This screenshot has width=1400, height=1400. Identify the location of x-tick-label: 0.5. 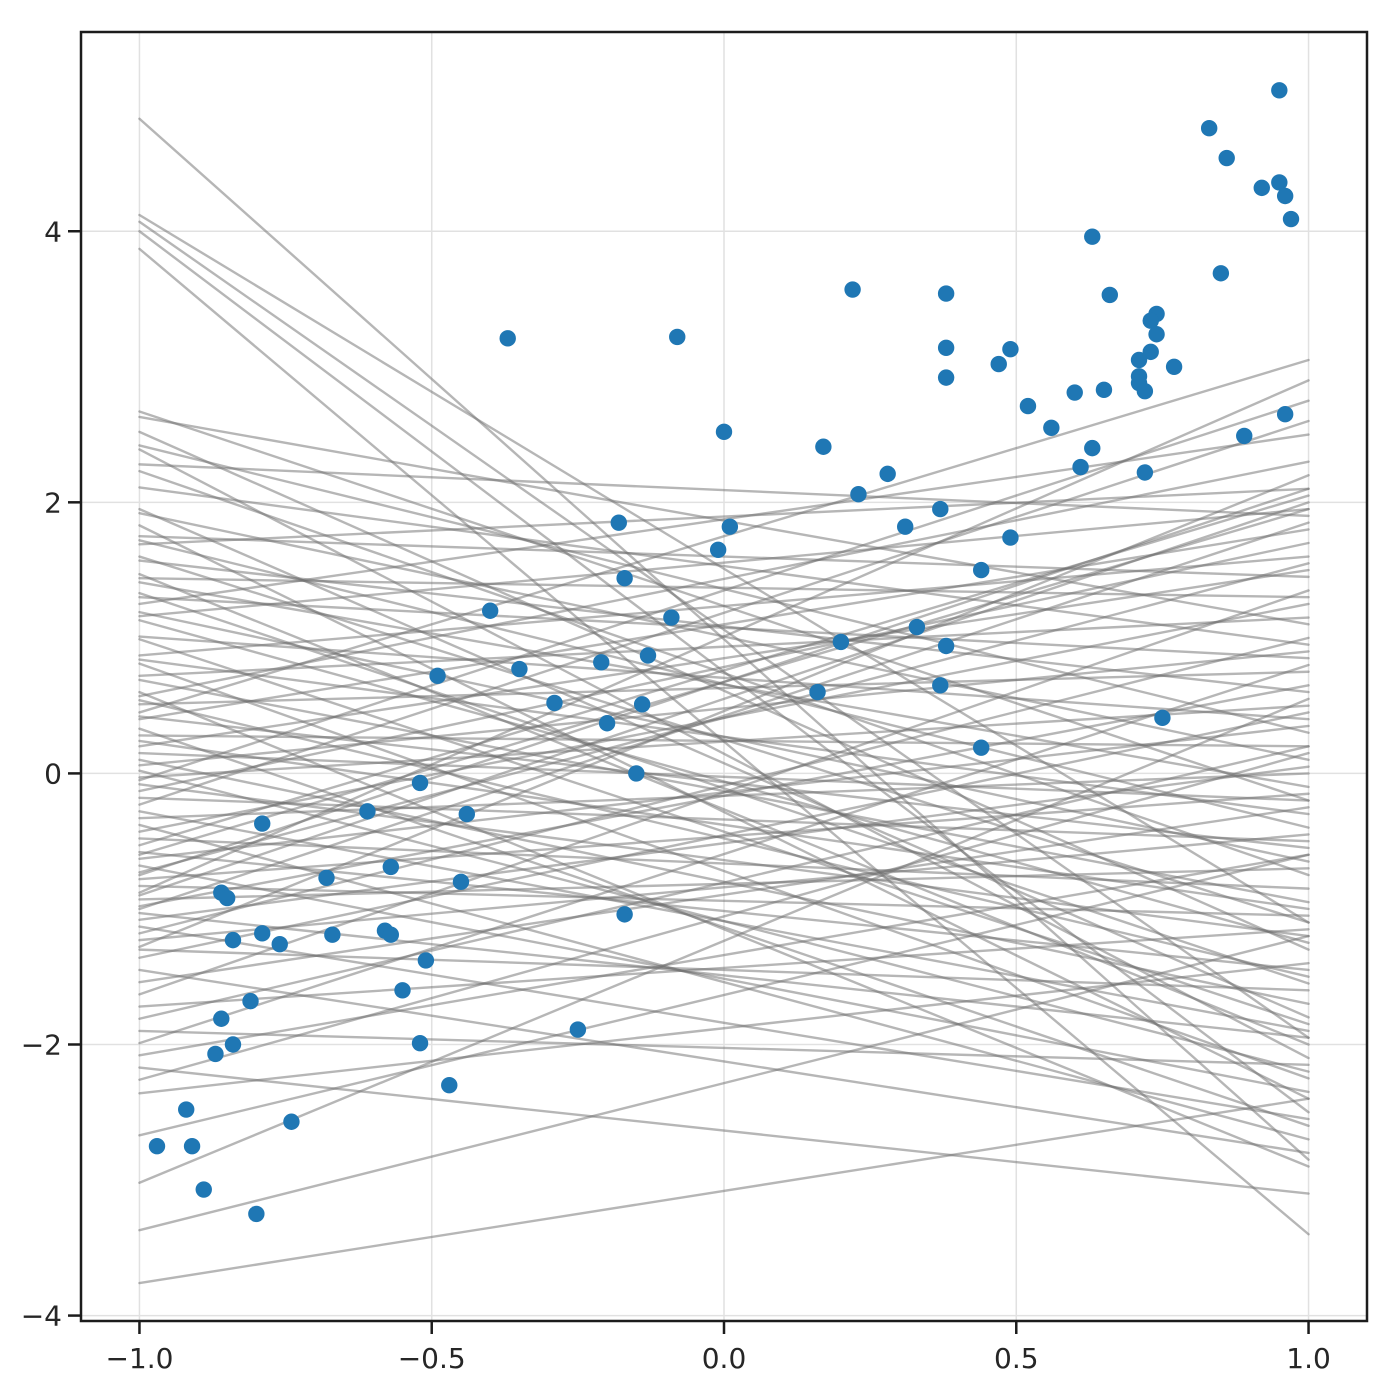
(1016, 1358).